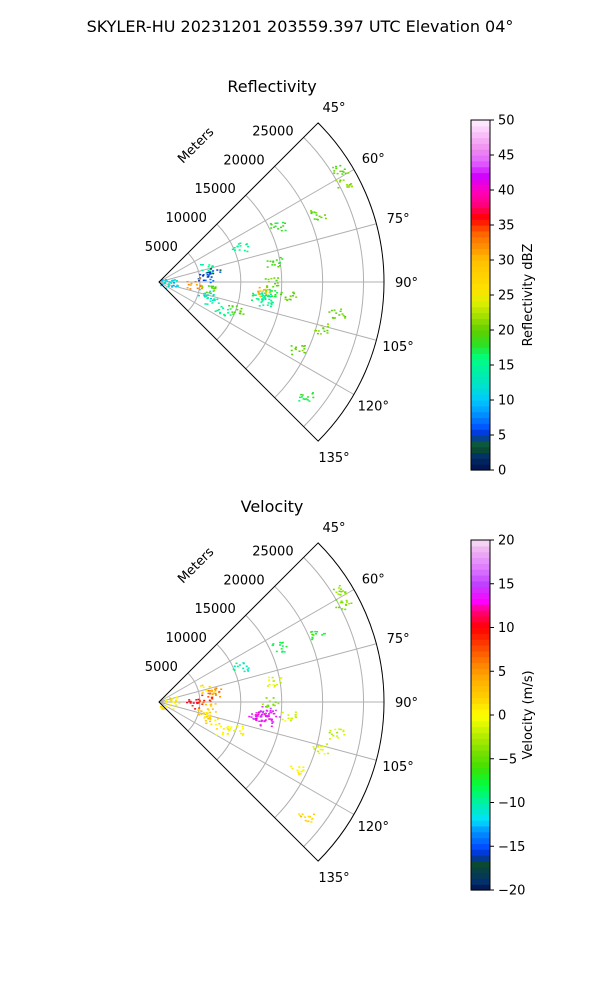 Image resolution: width=600 pixels, height=1000 pixels. What do you see at coordinates (511, 891) in the screenshot?
I see `colorbar-tick-label: −20` at bounding box center [511, 891].